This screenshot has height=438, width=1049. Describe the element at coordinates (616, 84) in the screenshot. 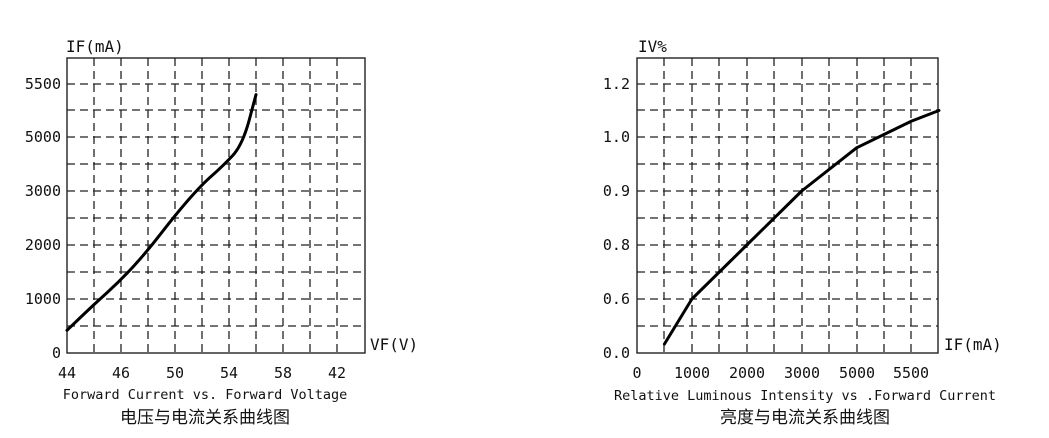

I see `chart2-y-tick-label: 1.2` at that location.